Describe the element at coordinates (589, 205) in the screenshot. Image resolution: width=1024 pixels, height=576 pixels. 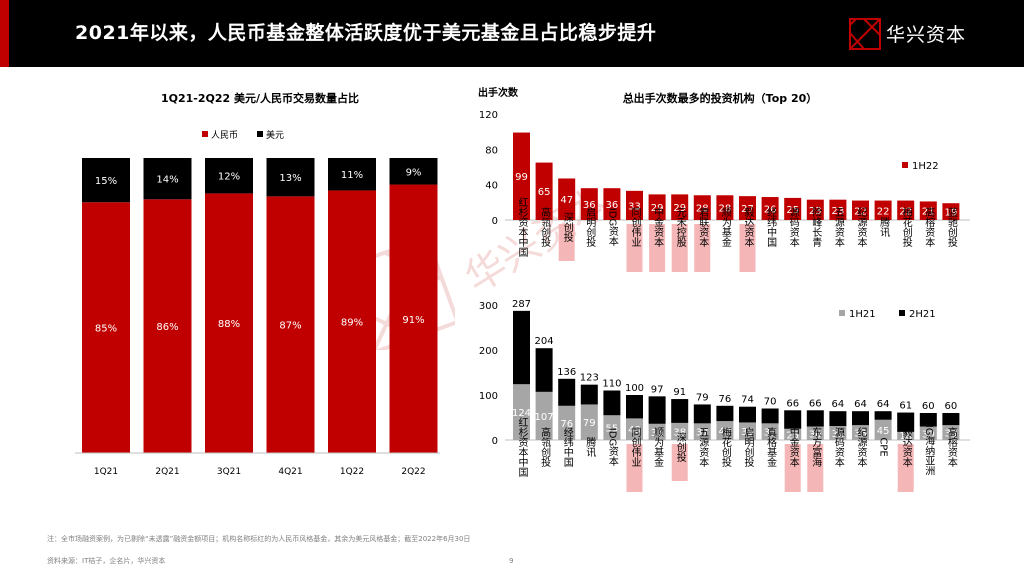
I see `chart2-data-label-3: 36` at that location.